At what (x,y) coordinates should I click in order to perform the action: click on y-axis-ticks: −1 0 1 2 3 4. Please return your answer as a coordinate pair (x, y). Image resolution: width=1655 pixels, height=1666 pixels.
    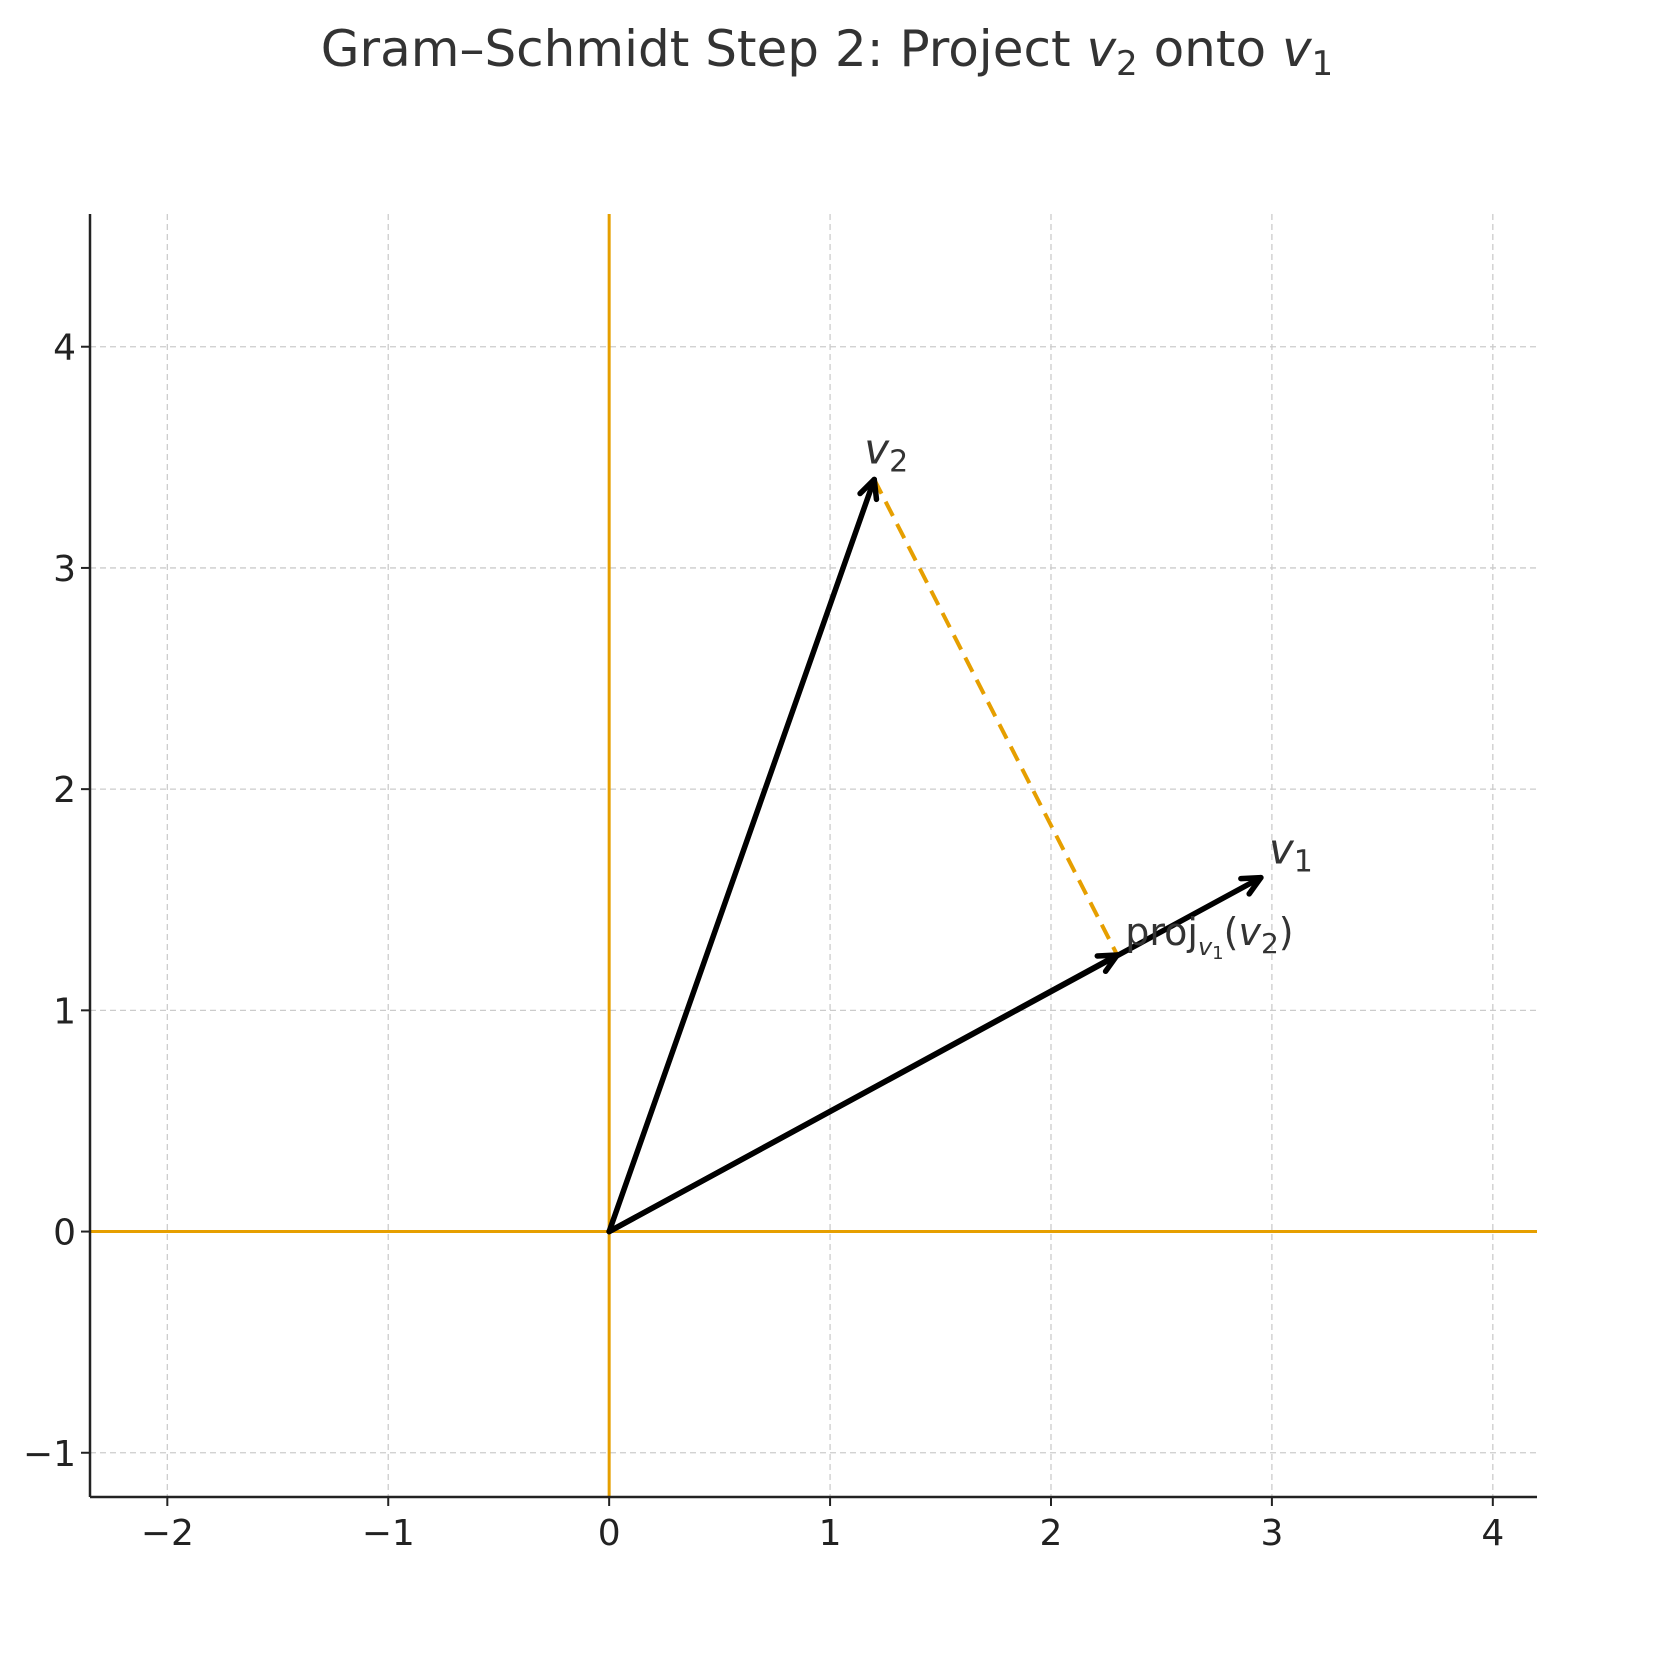
    Looking at the image, I should click on (56, 901).